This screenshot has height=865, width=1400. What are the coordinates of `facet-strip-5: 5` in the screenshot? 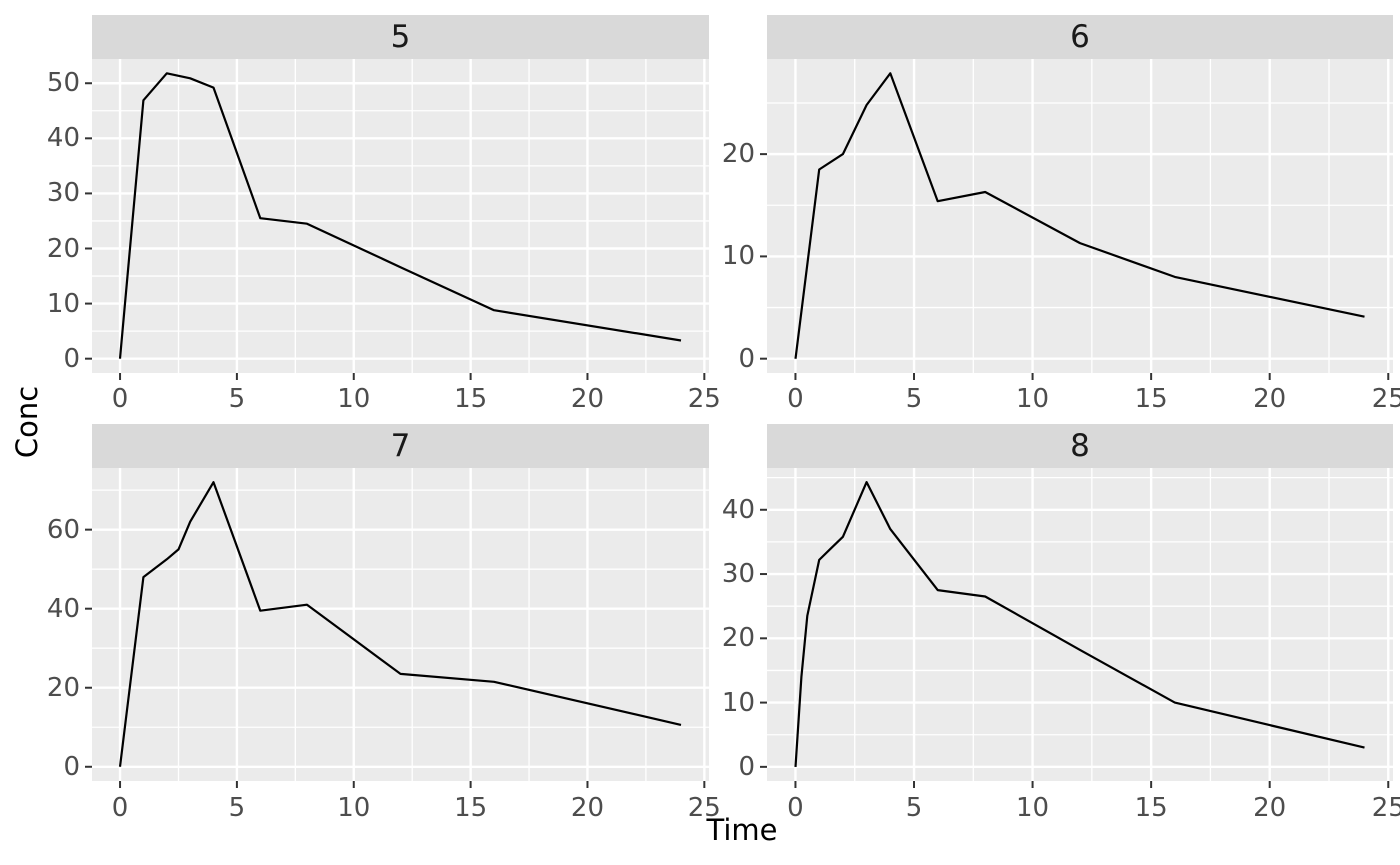 It's located at (400, 37).